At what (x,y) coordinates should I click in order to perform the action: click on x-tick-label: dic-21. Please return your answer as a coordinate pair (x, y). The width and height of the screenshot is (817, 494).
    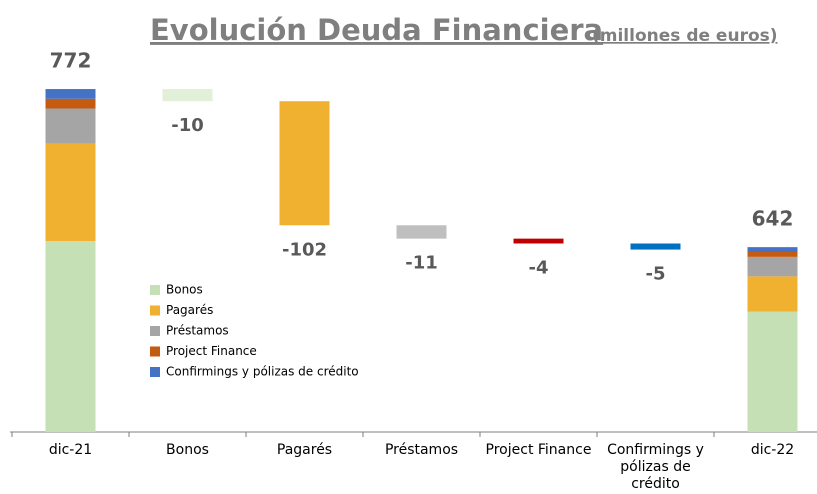
    Looking at the image, I should click on (70, 450).